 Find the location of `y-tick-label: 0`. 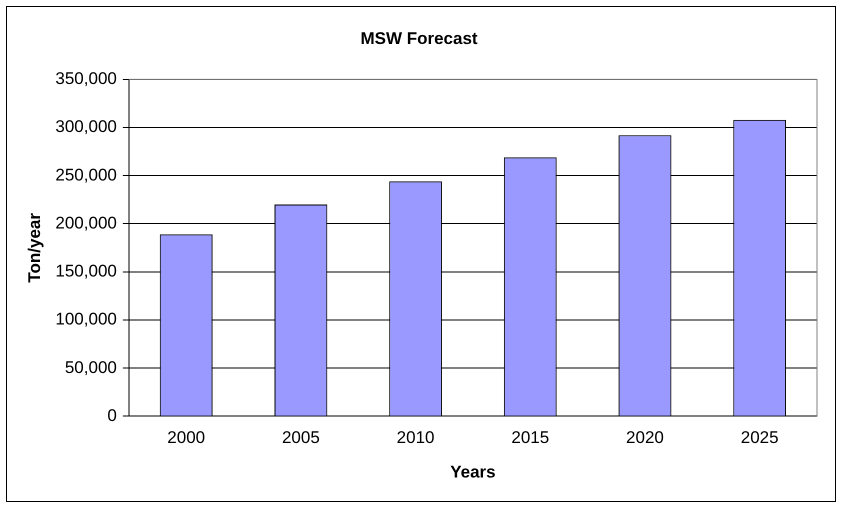

y-tick-label: 0 is located at coordinates (112, 415).